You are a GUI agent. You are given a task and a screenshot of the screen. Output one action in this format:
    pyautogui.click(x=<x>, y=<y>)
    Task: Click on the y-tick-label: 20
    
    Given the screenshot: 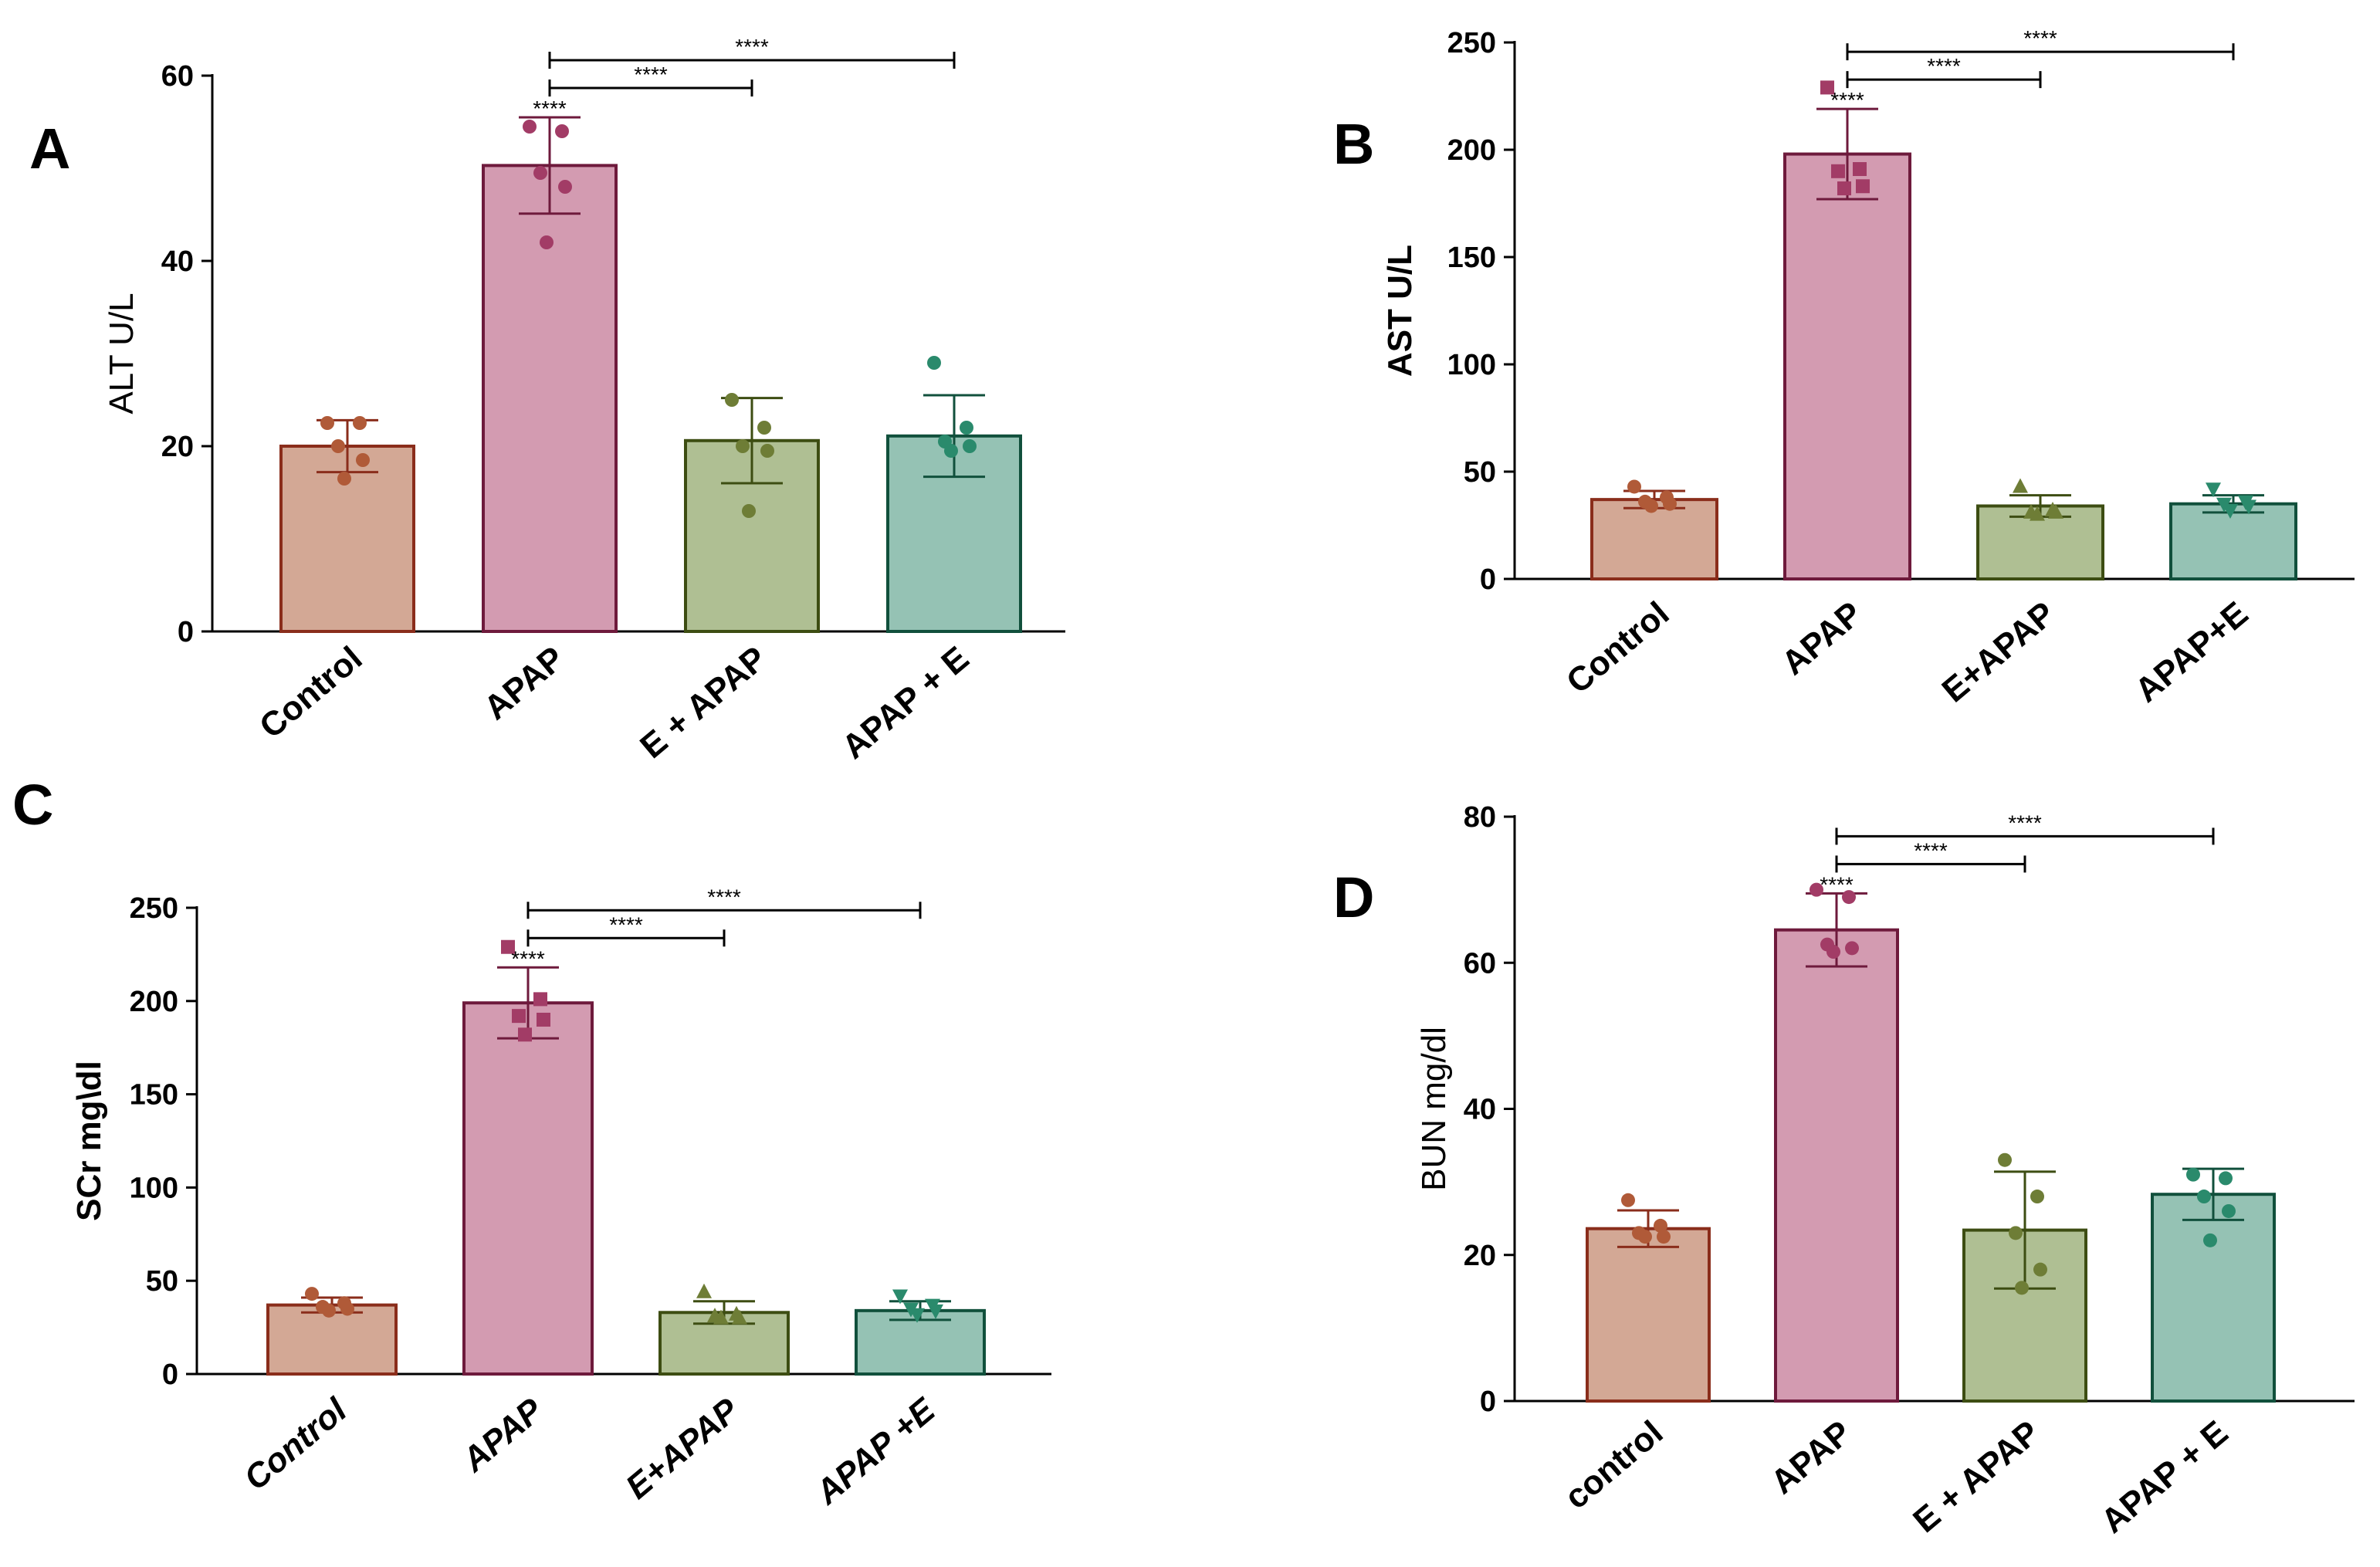 What is the action you would take?
    pyautogui.click(x=1480, y=1256)
    